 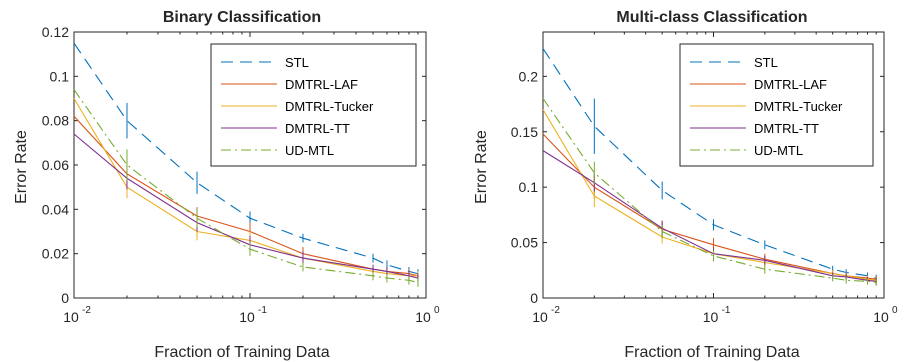 I want to click on y-tick-label: 0.08, so click(x=55, y=121).